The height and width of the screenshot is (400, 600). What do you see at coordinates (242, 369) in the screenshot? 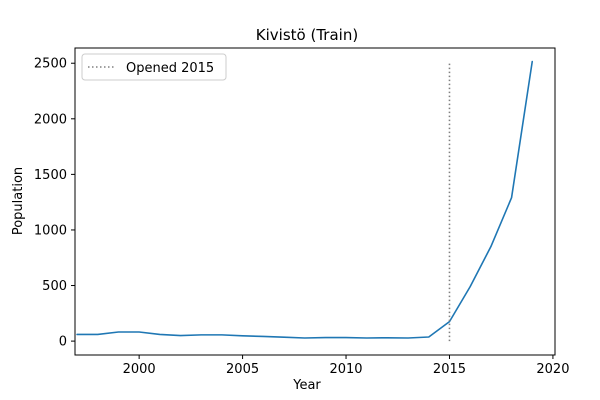
I see `x-tick-label: 2005` at bounding box center [242, 369].